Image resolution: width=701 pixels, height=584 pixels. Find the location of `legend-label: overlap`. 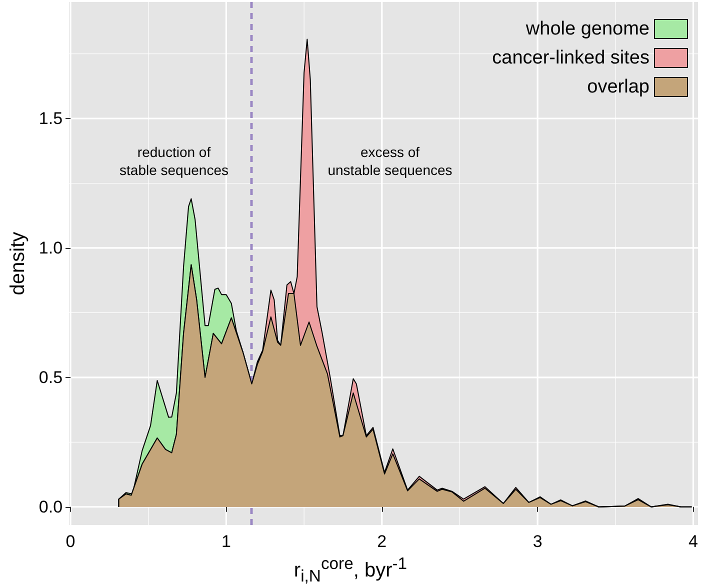

legend-label: overlap is located at coordinates (618, 87).